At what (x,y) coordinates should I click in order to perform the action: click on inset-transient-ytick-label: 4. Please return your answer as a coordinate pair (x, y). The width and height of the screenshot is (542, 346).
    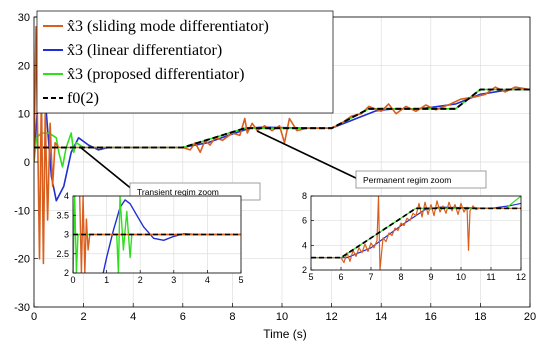
    Looking at the image, I should click on (66, 196).